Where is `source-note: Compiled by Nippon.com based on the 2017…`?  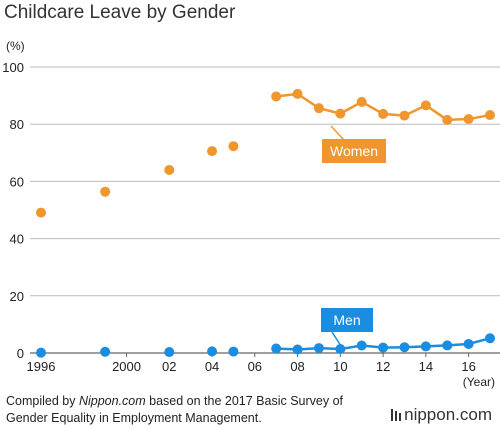 source-note: Compiled by Nippon.com based on the 2017… is located at coordinates (174, 410).